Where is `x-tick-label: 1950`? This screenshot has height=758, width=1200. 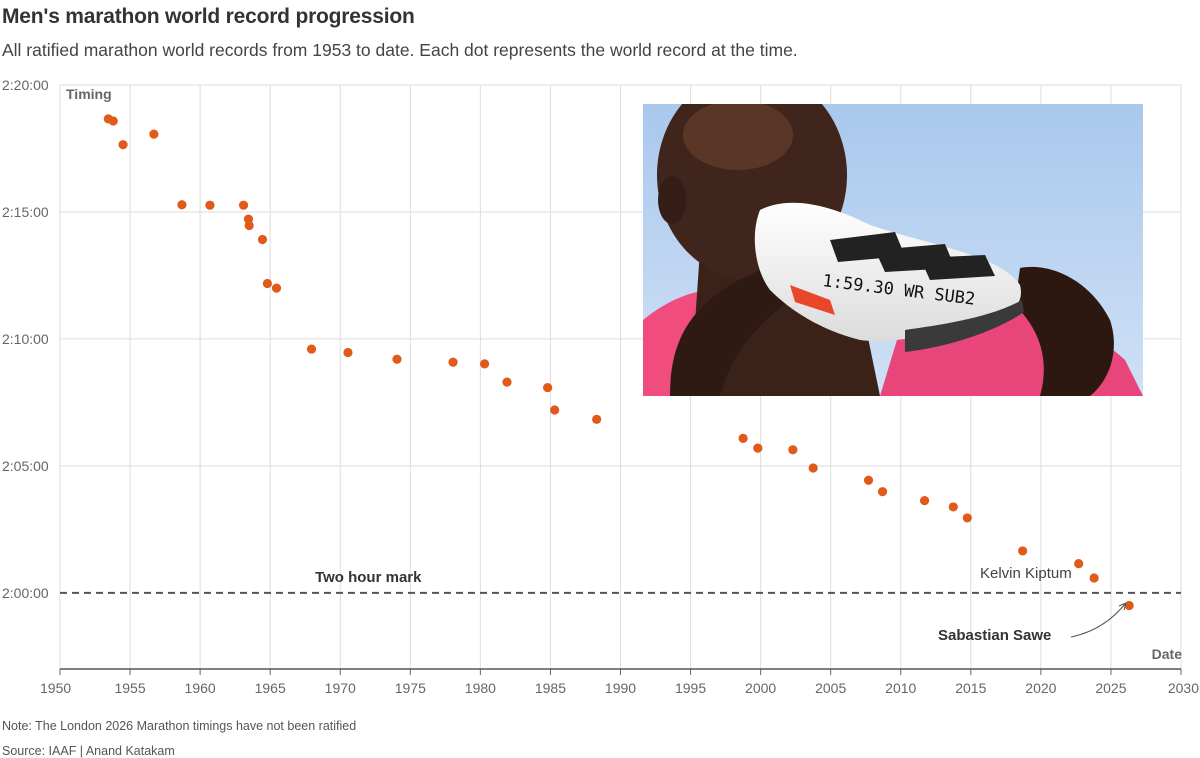 x-tick-label: 1950 is located at coordinates (55, 688).